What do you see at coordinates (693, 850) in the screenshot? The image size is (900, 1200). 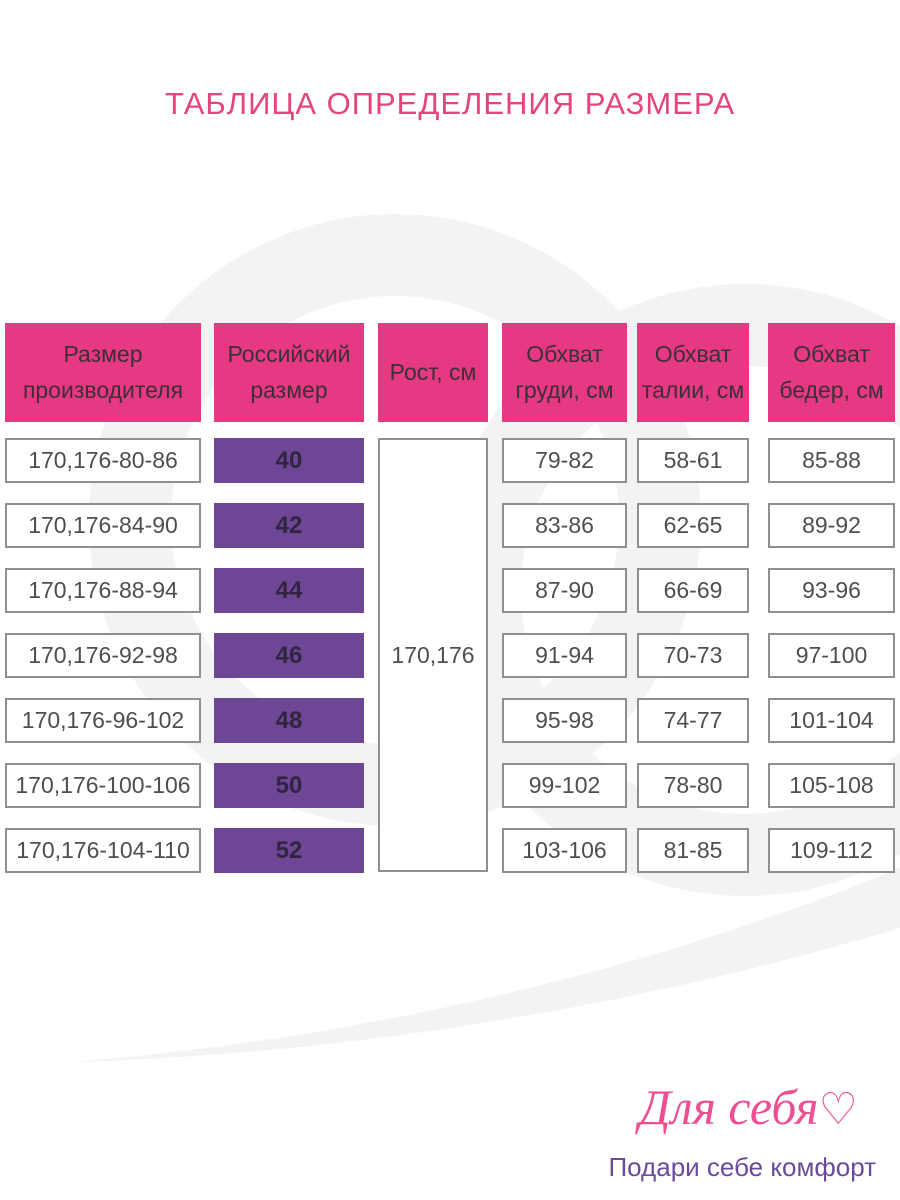 I see `table-cell: 81-85` at bounding box center [693, 850].